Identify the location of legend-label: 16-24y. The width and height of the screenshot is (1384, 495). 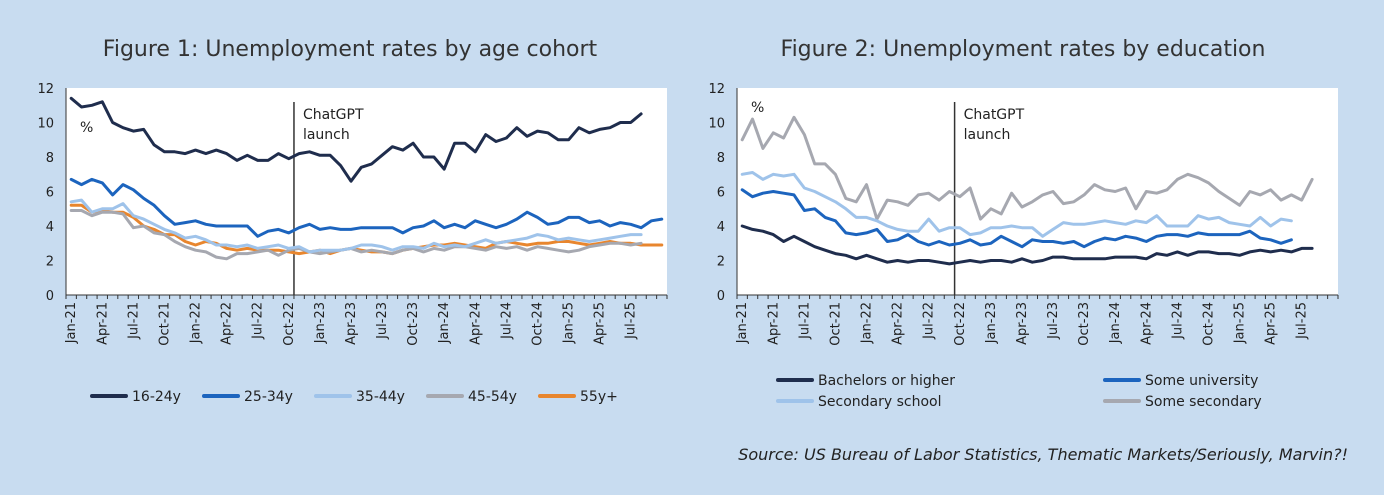
(156, 397).